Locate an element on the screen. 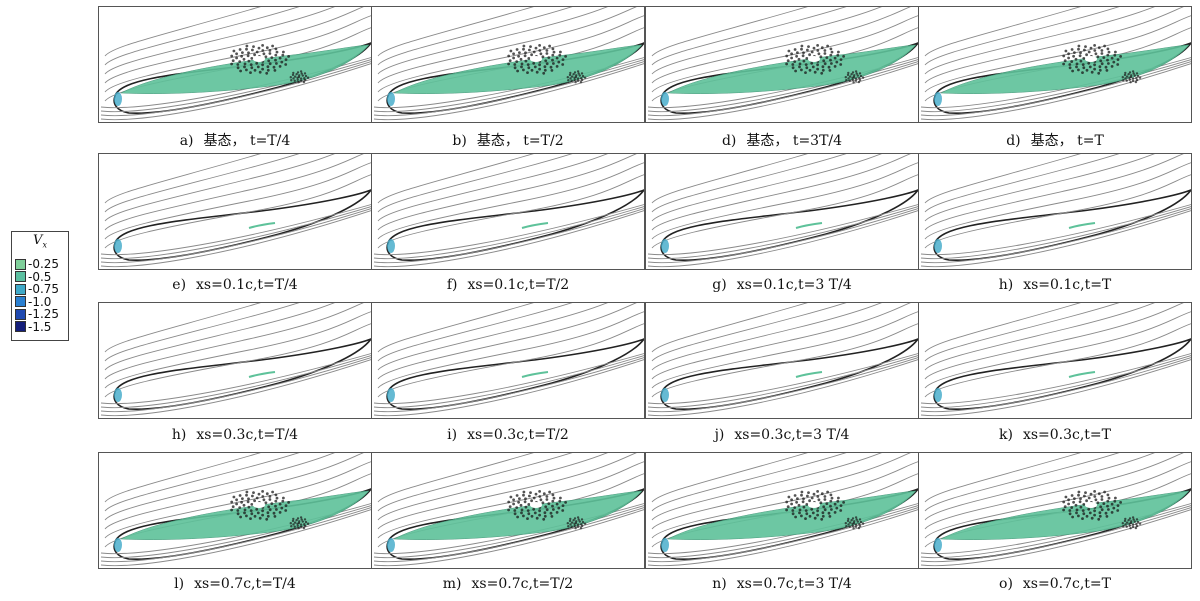 The height and width of the screenshot is (601, 1200). panel-caption: h) xs=0.3c,t=T/4 is located at coordinates (235, 435).